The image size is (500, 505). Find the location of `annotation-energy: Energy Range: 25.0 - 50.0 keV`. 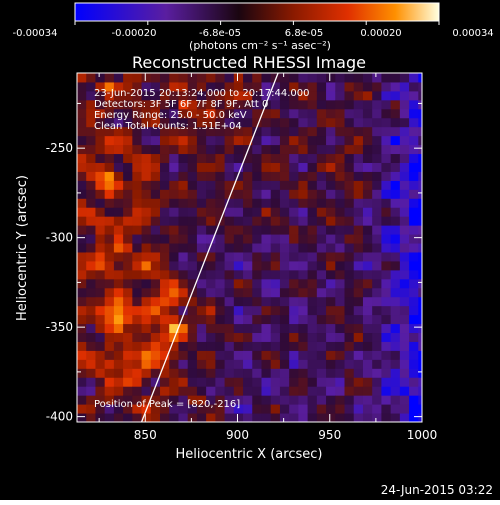

annotation-energy: Energy Range: 25.0 - 50.0 keV is located at coordinates (170, 115).